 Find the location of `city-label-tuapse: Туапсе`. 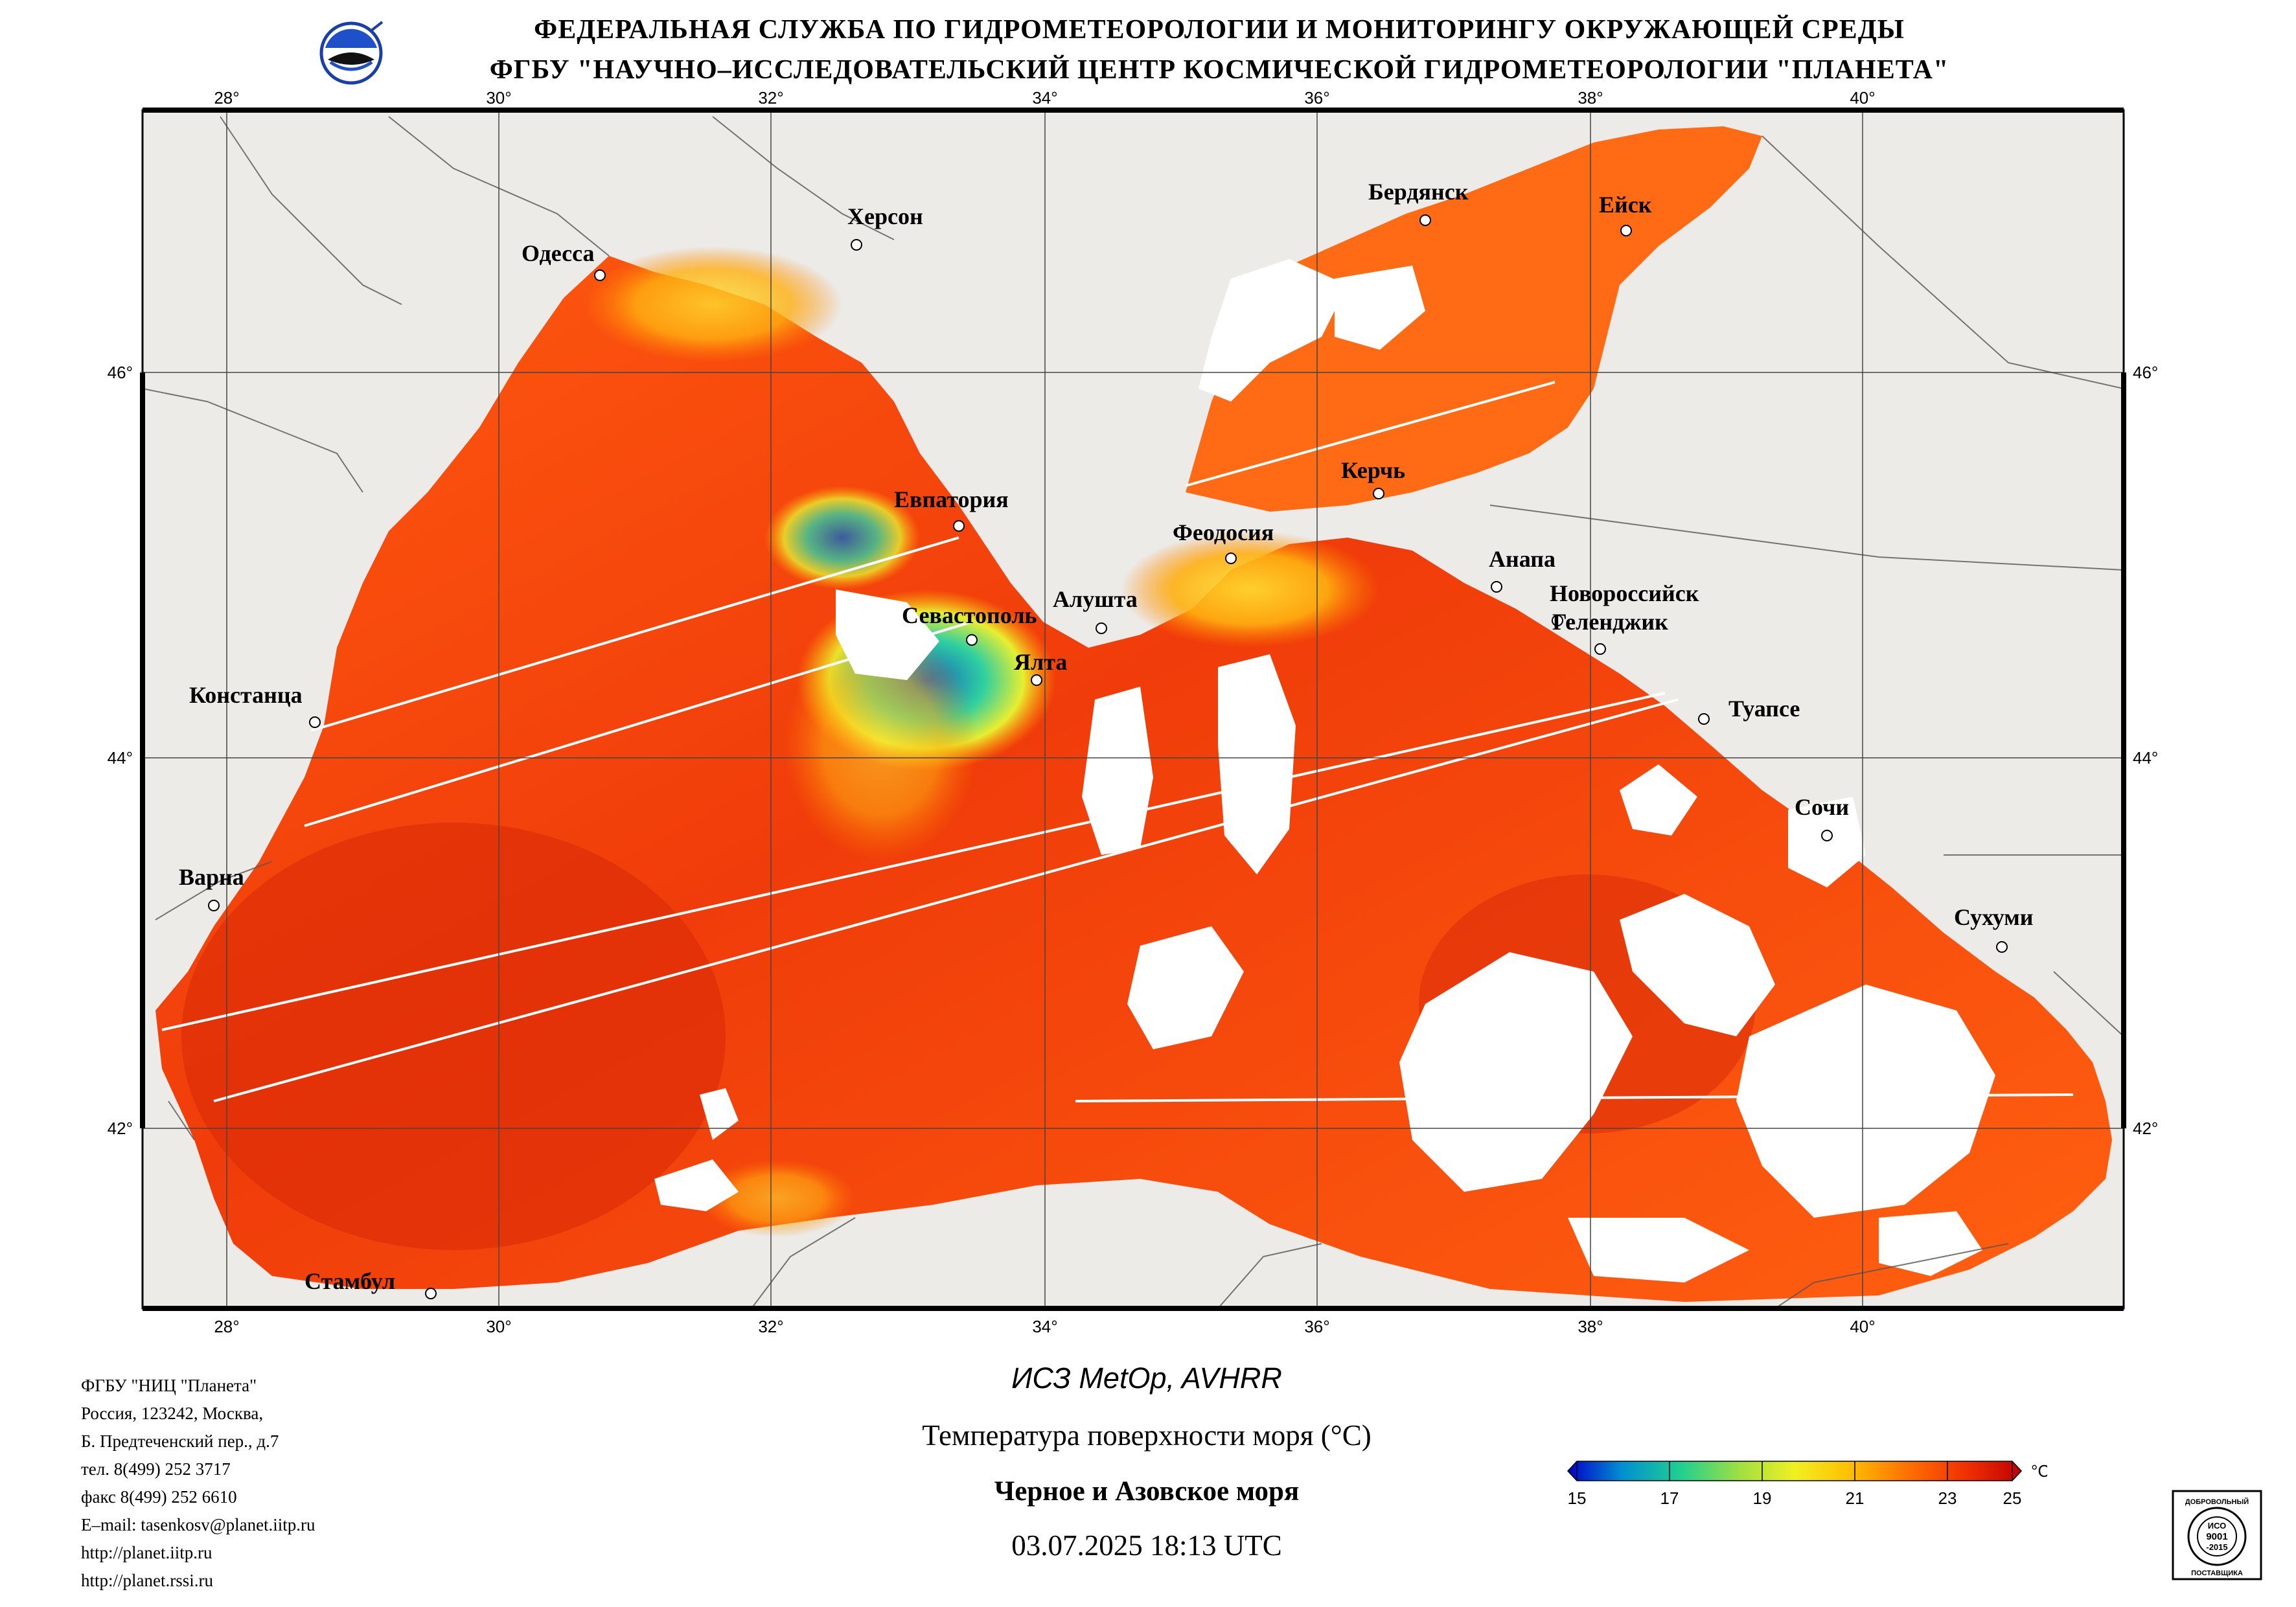

city-label-tuapse: Туапсе is located at coordinates (1764, 709).